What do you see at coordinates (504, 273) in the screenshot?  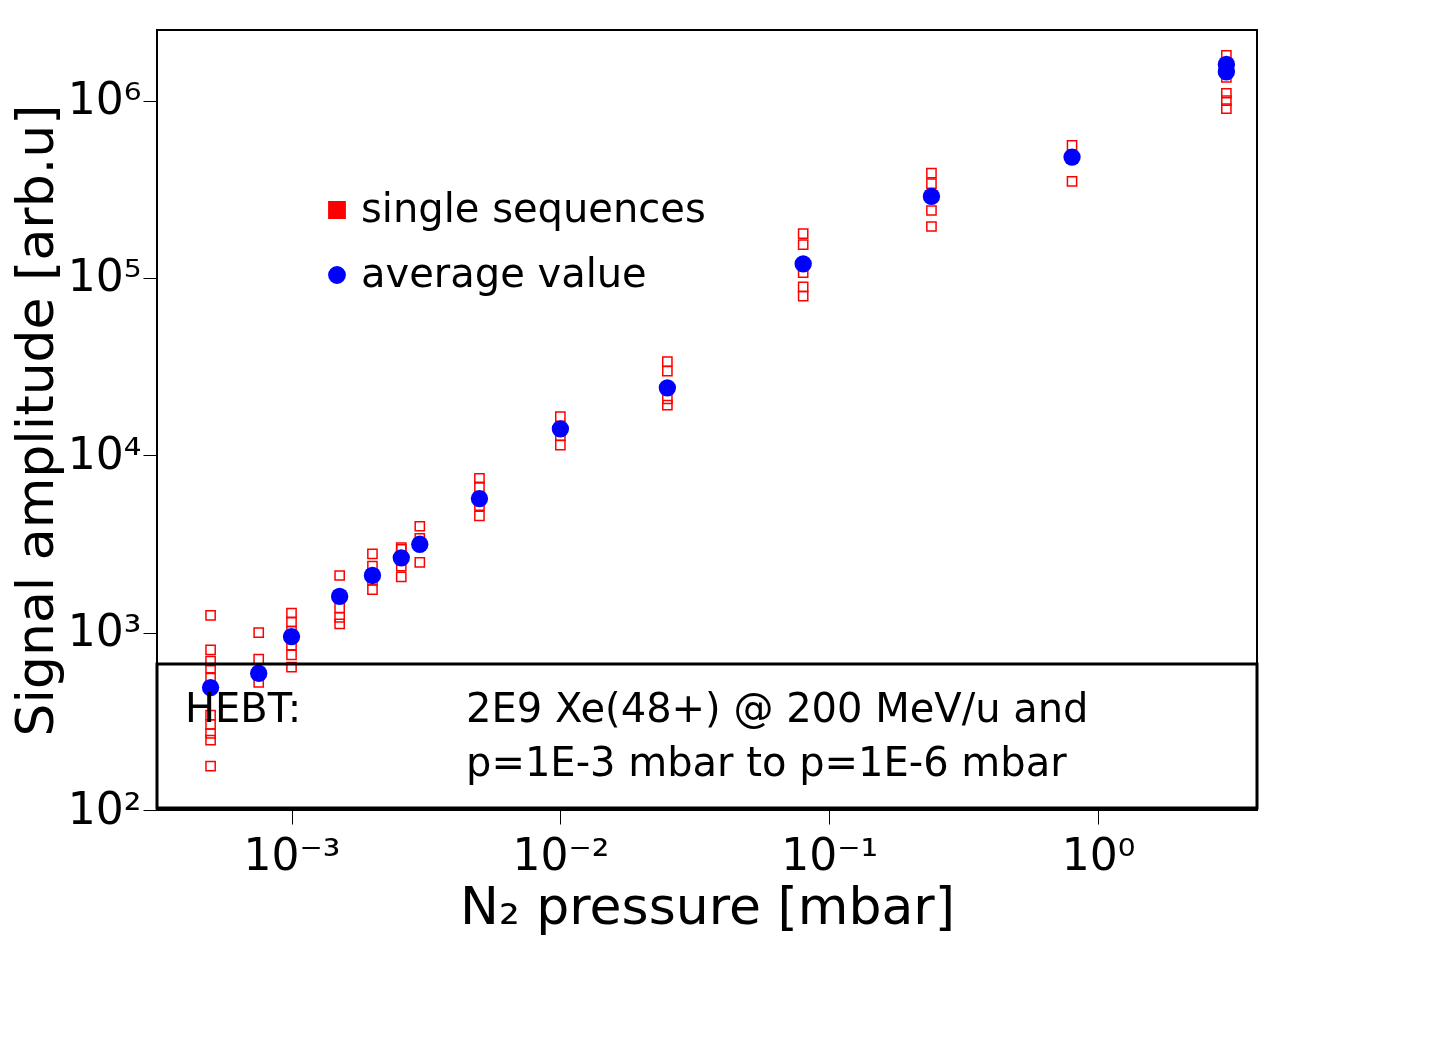 I see `legend-label: average value` at bounding box center [504, 273].